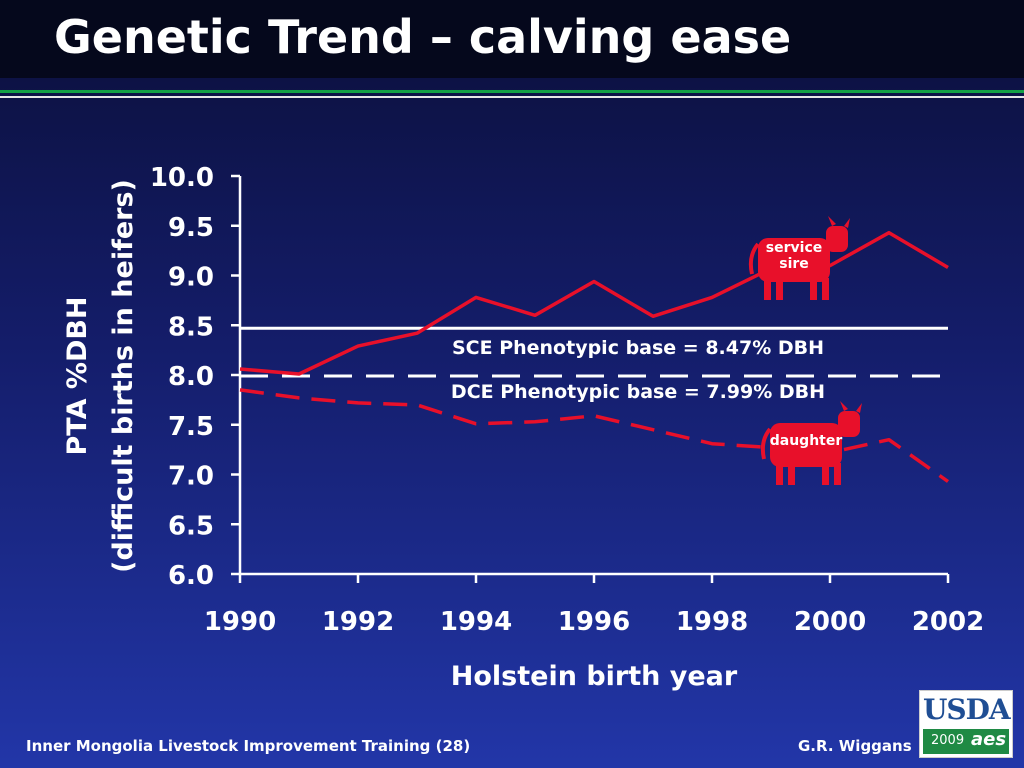  Describe the element at coordinates (594, 676) in the screenshot. I see `x-axis-title: Holstein birth year` at that location.